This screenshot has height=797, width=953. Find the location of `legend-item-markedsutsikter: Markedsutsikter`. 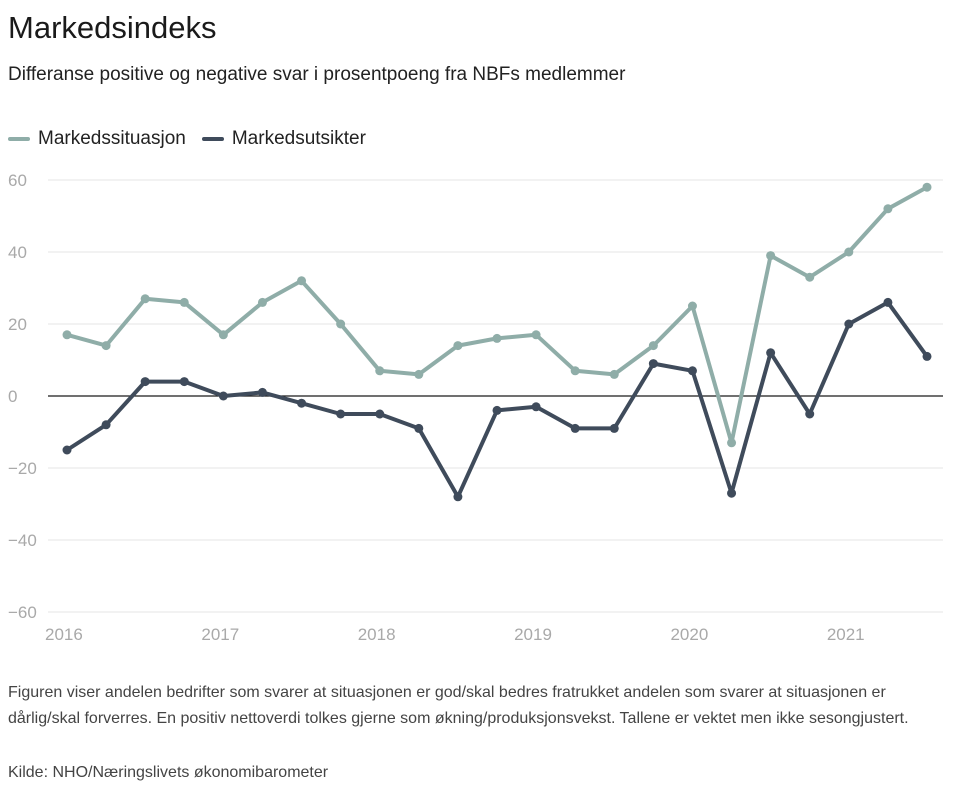

legend-item-markedsutsikter: Markedsutsikter is located at coordinates (283, 139).